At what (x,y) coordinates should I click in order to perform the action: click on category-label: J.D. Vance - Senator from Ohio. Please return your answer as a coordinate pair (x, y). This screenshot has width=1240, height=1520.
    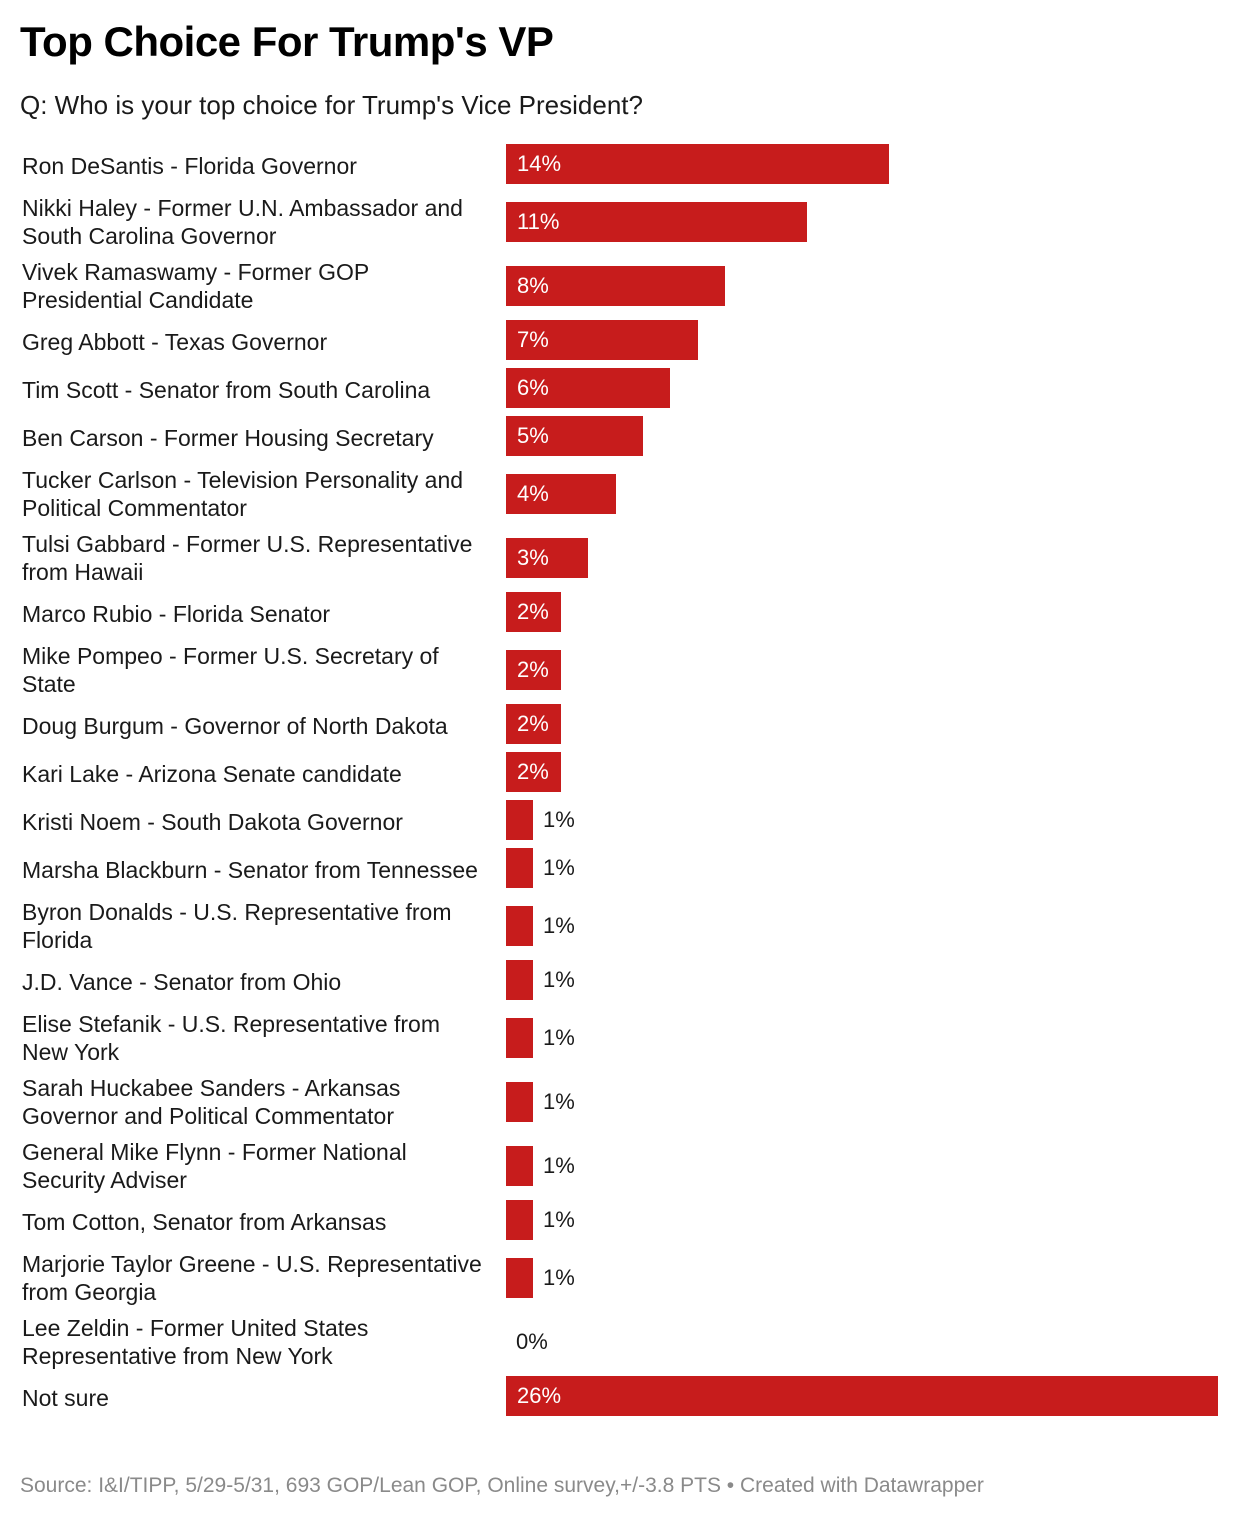
    Looking at the image, I should click on (182, 982).